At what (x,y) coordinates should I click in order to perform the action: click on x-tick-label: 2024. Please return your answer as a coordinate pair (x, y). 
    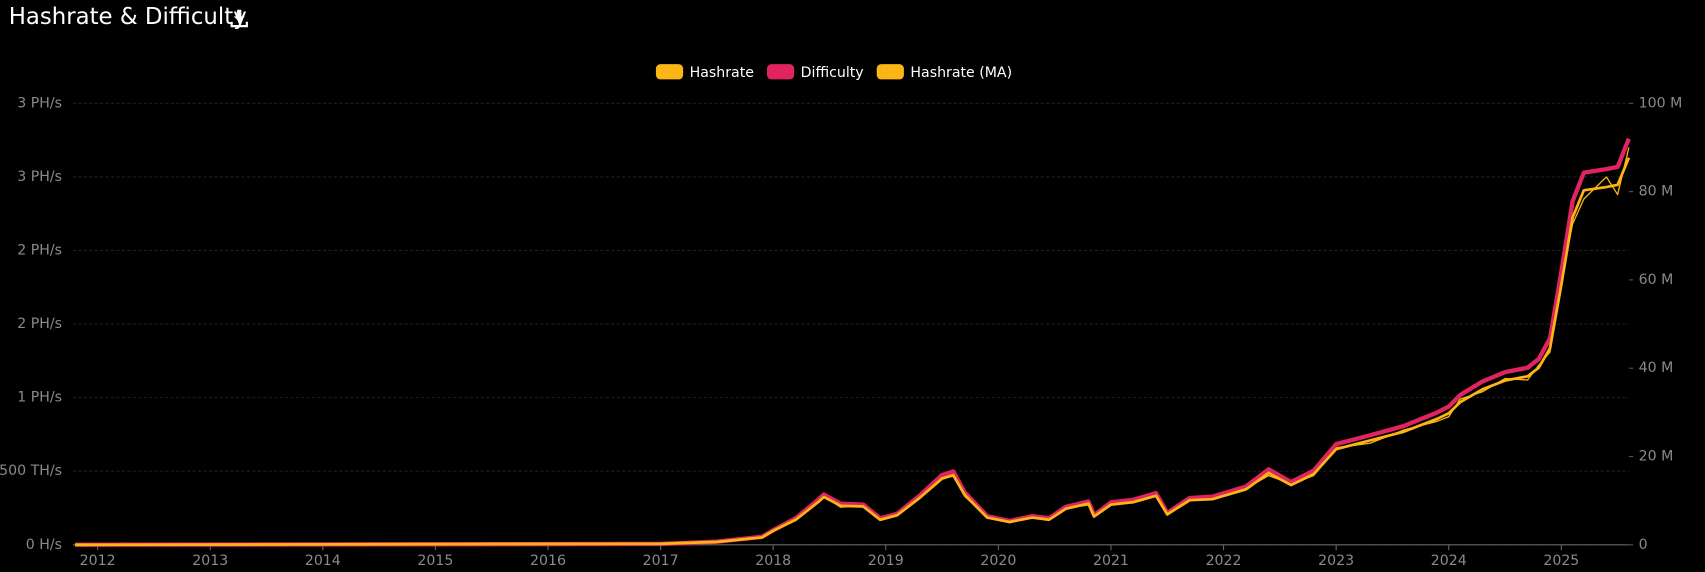
    Looking at the image, I should click on (1449, 561).